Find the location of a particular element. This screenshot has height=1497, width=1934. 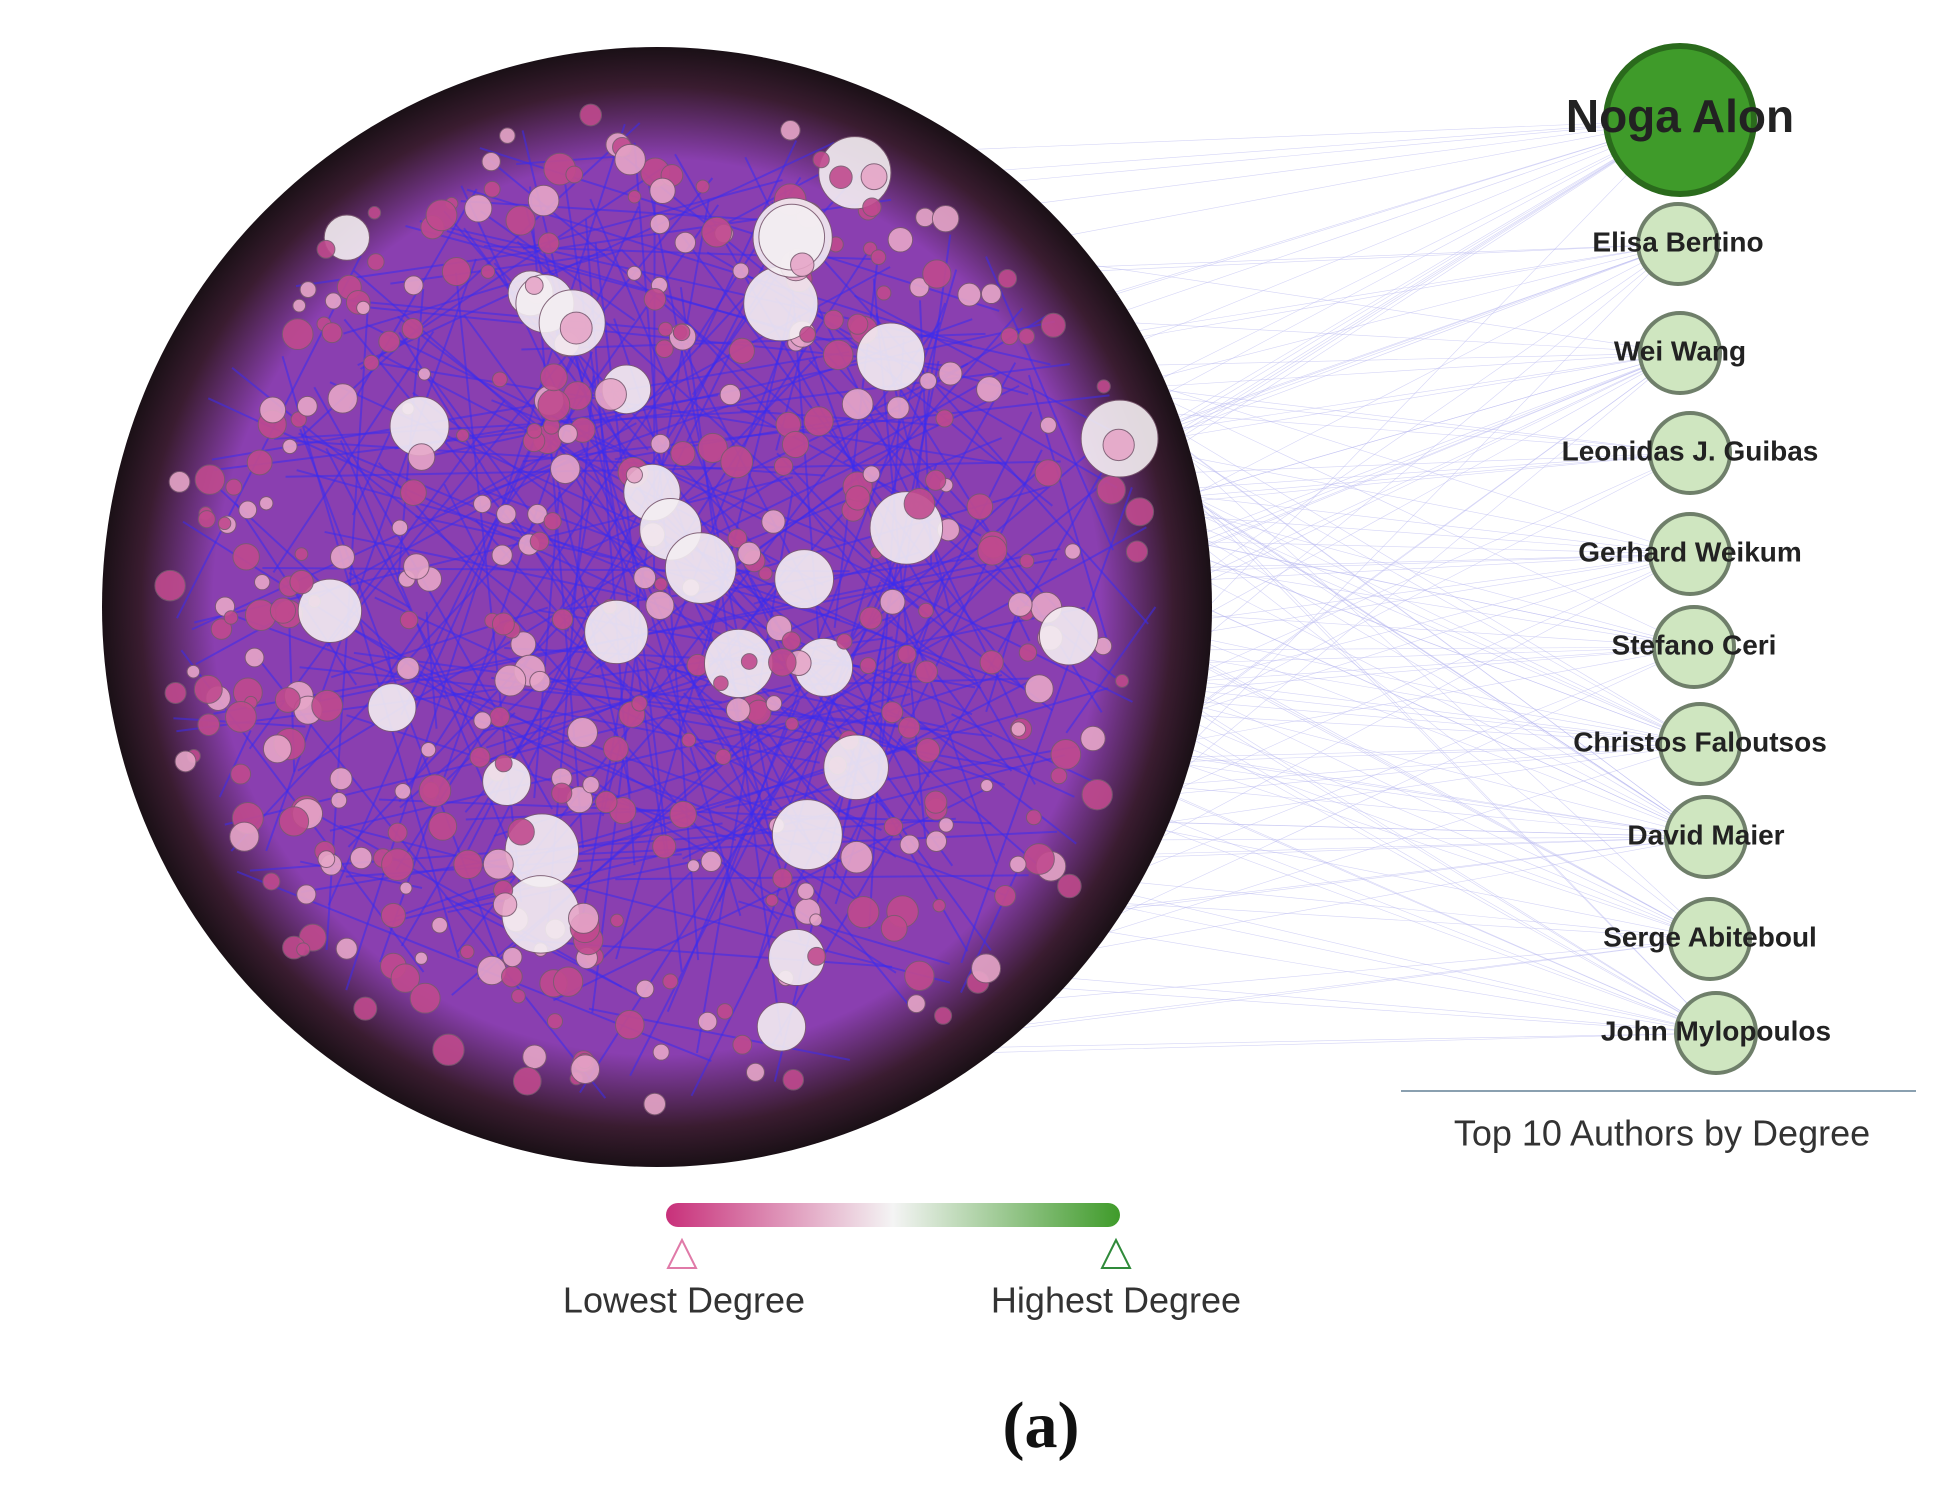

author-label: Noga Alon is located at coordinates (1680, 116).